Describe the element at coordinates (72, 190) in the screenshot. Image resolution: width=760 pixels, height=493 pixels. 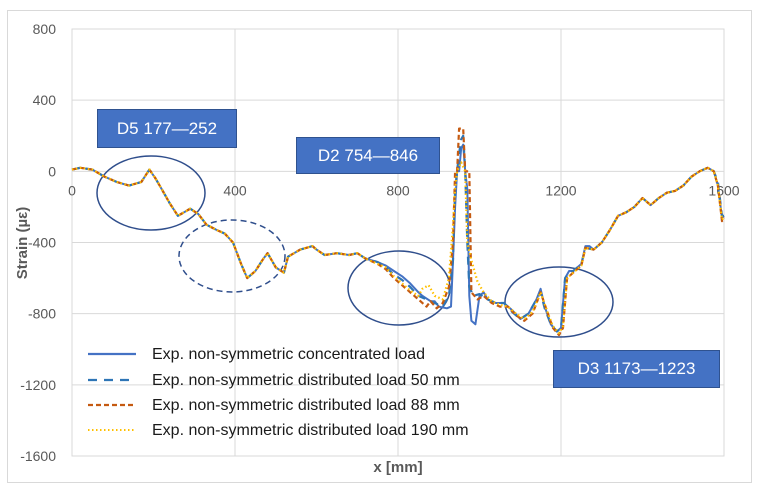
I see `x-tick-label: 0` at that location.